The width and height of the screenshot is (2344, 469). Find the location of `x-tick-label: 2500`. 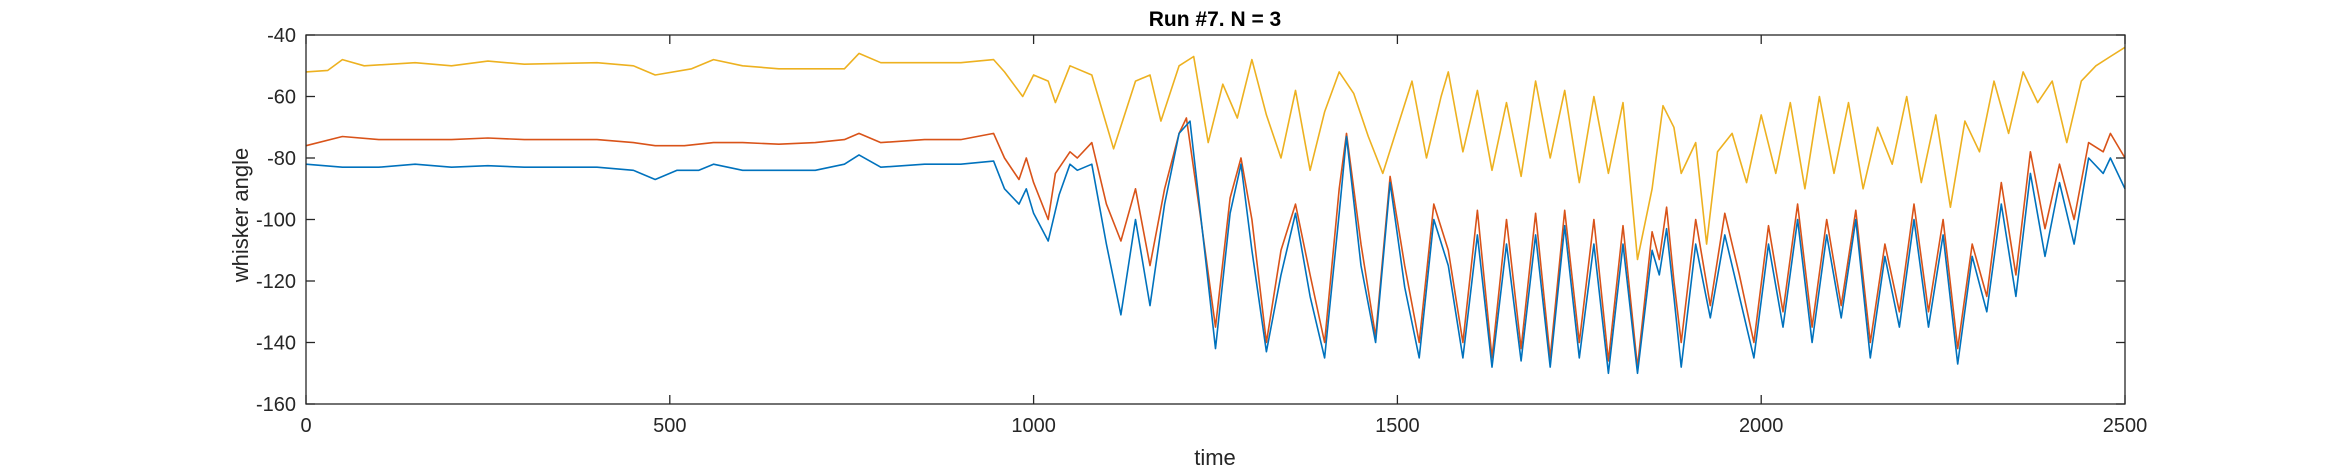

x-tick-label: 2500 is located at coordinates (2125, 426).